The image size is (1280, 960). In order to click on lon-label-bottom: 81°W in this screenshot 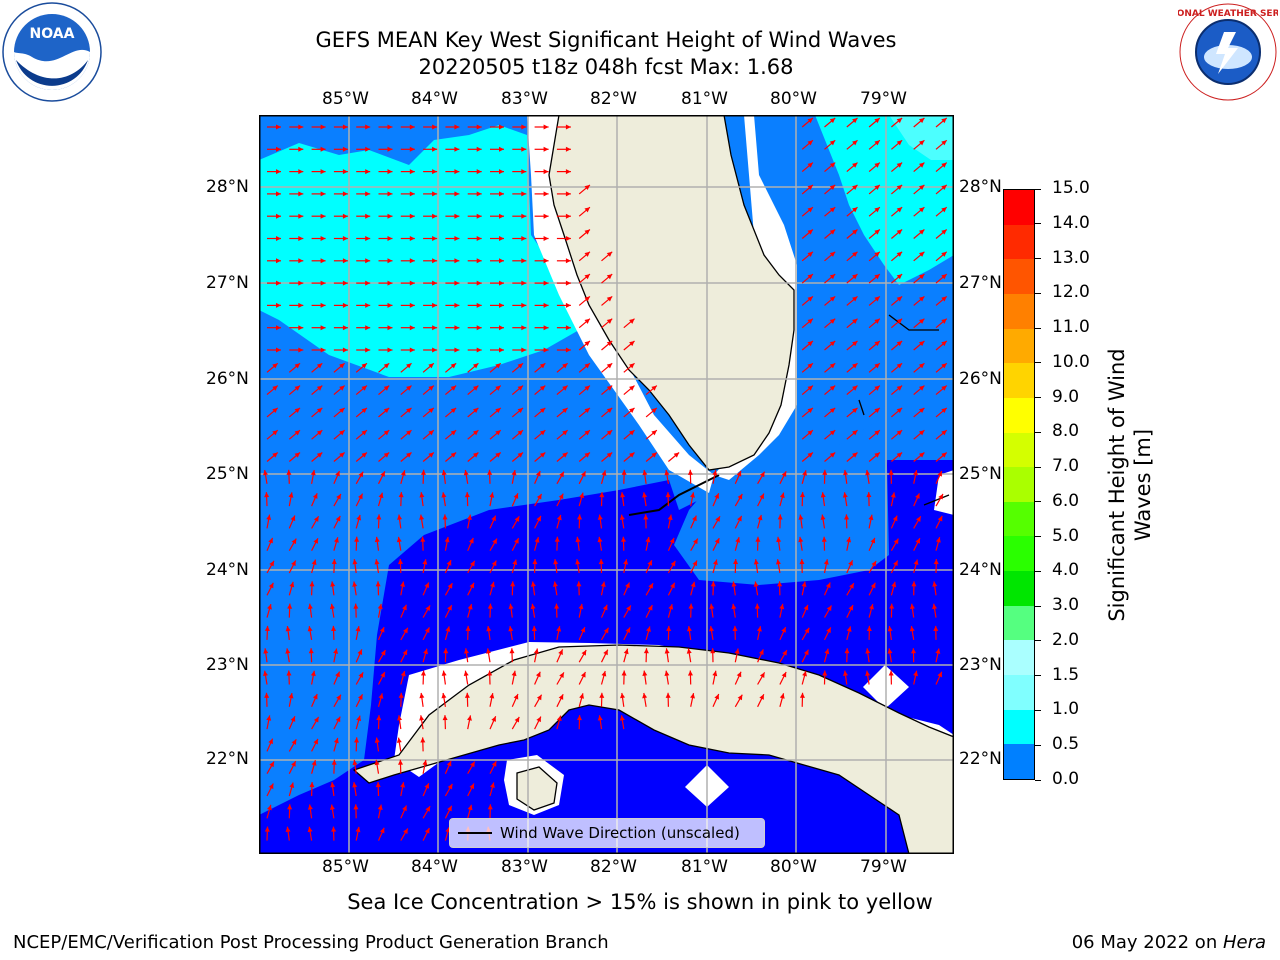, I will do `click(704, 867)`.